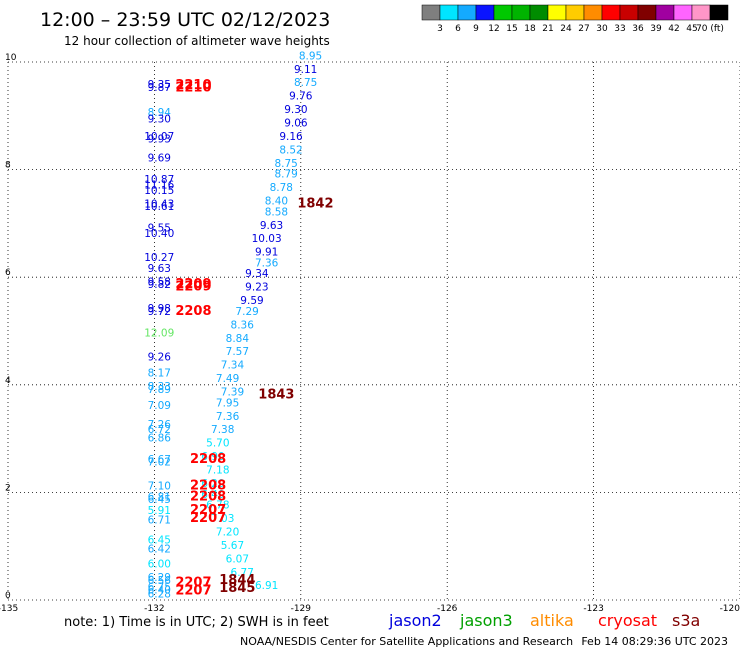 Image resolution: width=740 pixels, height=650 pixels. Describe the element at coordinates (212, 457) in the screenshot. I see `wave-height-value: 6.90` at that location.